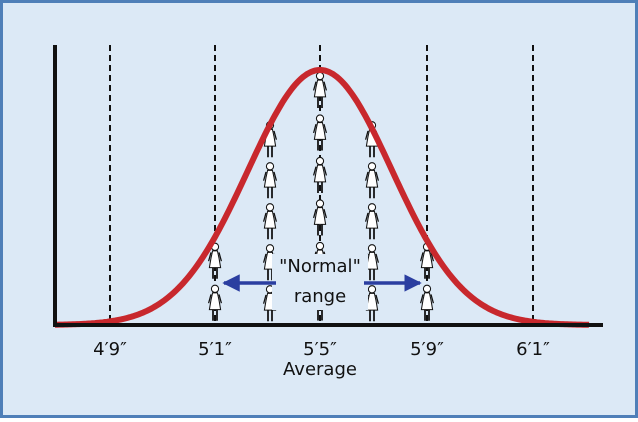 The width and height of the screenshot is (638, 422). Describe the element at coordinates (533, 349) in the screenshot. I see `x-label: 6′1″` at that location.